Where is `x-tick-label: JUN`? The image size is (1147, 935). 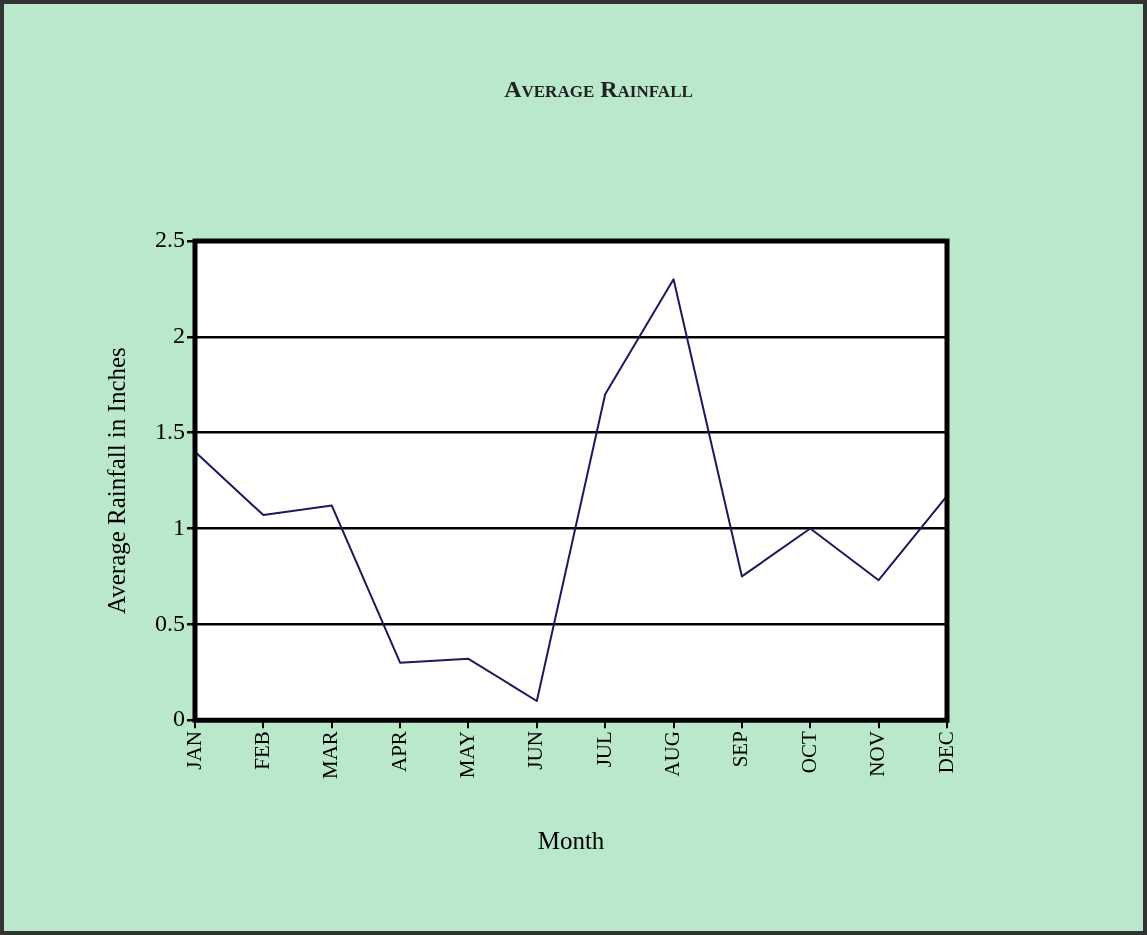 x-tick-label: JUN is located at coordinates (535, 750).